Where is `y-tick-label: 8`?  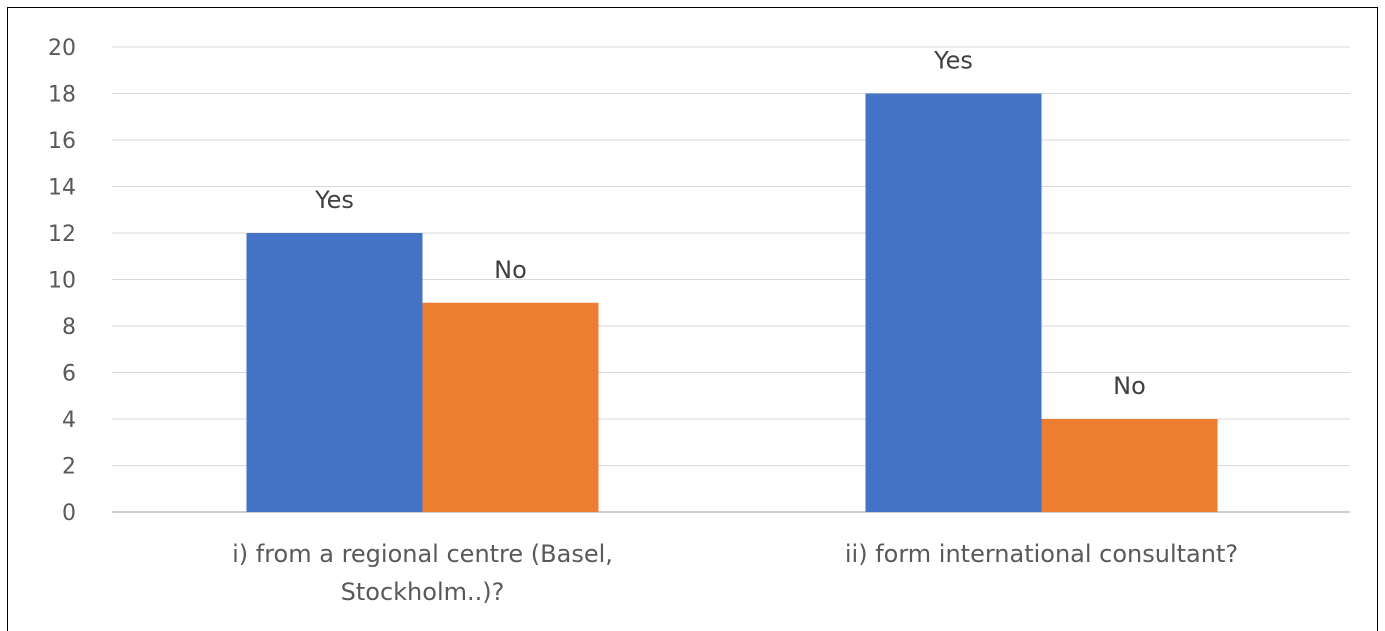 y-tick-label: 8 is located at coordinates (69, 327).